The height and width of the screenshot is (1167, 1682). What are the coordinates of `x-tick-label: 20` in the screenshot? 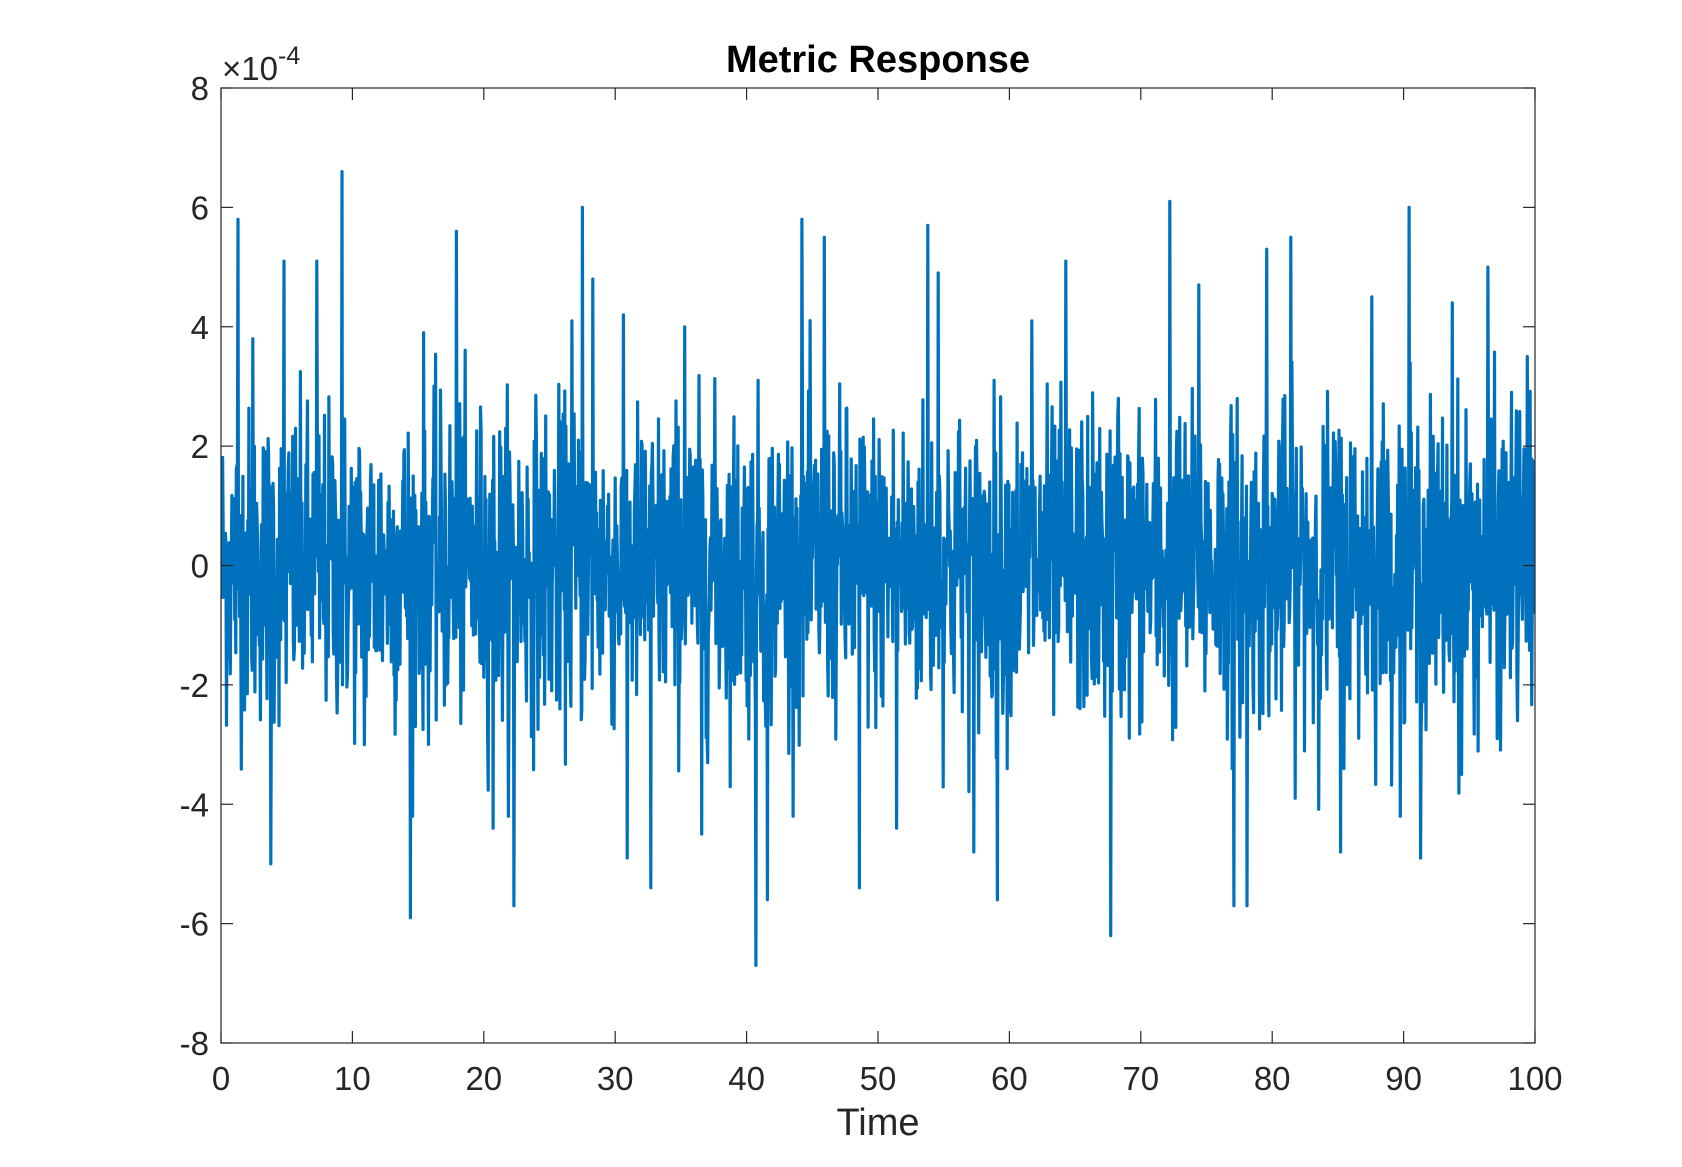 It's located at (483, 1078).